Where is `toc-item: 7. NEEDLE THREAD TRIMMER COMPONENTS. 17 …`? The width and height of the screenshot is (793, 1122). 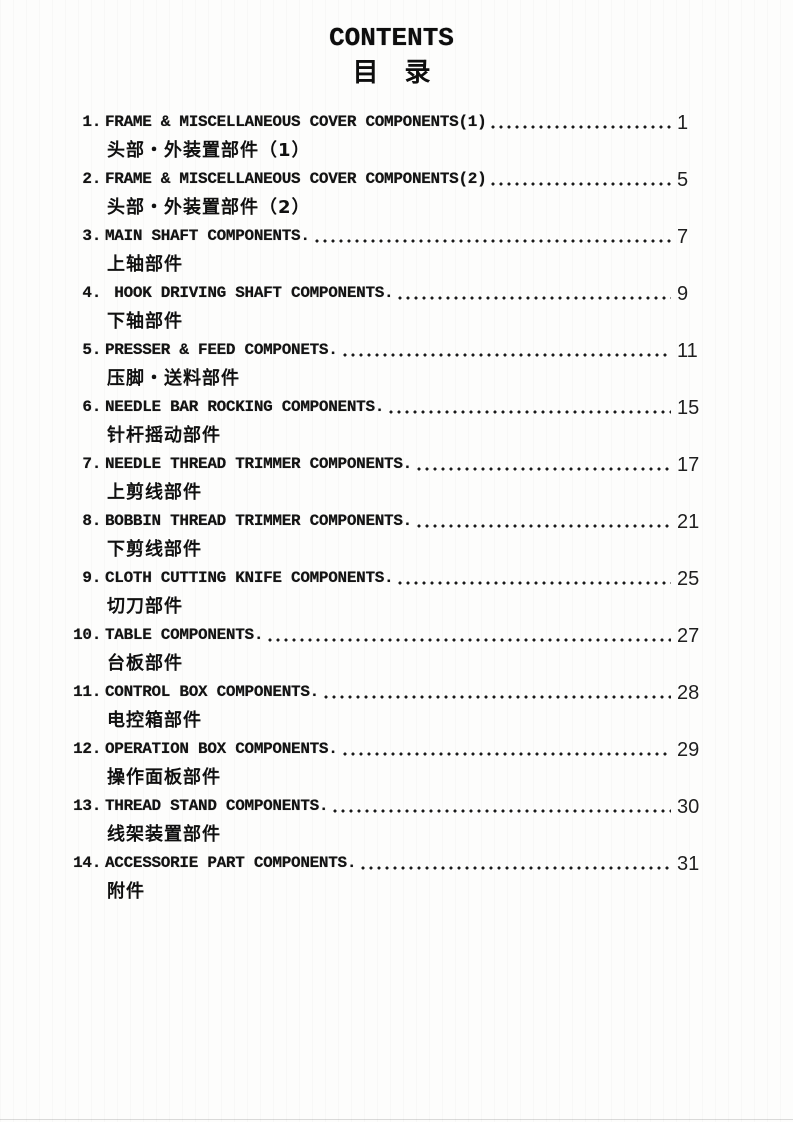
toc-item: 7. NEEDLE THREAD TRIMMER COMPONENTS. 17 … is located at coordinates (391, 478).